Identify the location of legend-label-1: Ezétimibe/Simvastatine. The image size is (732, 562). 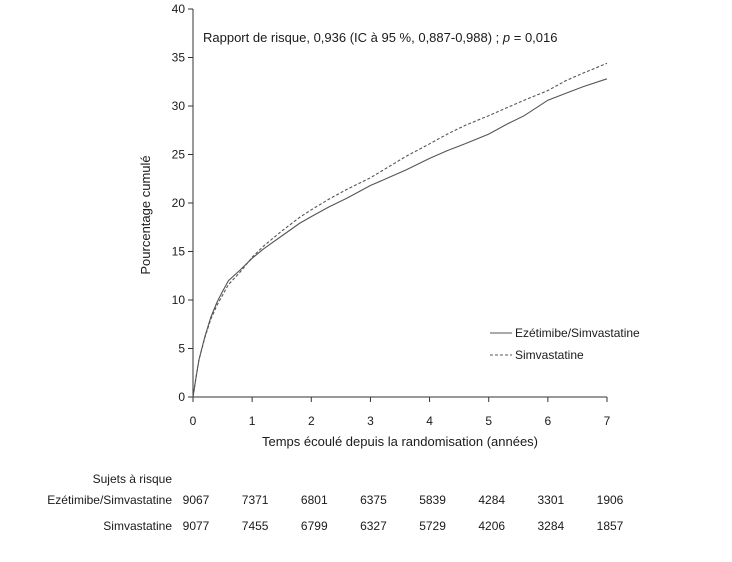
(577, 333).